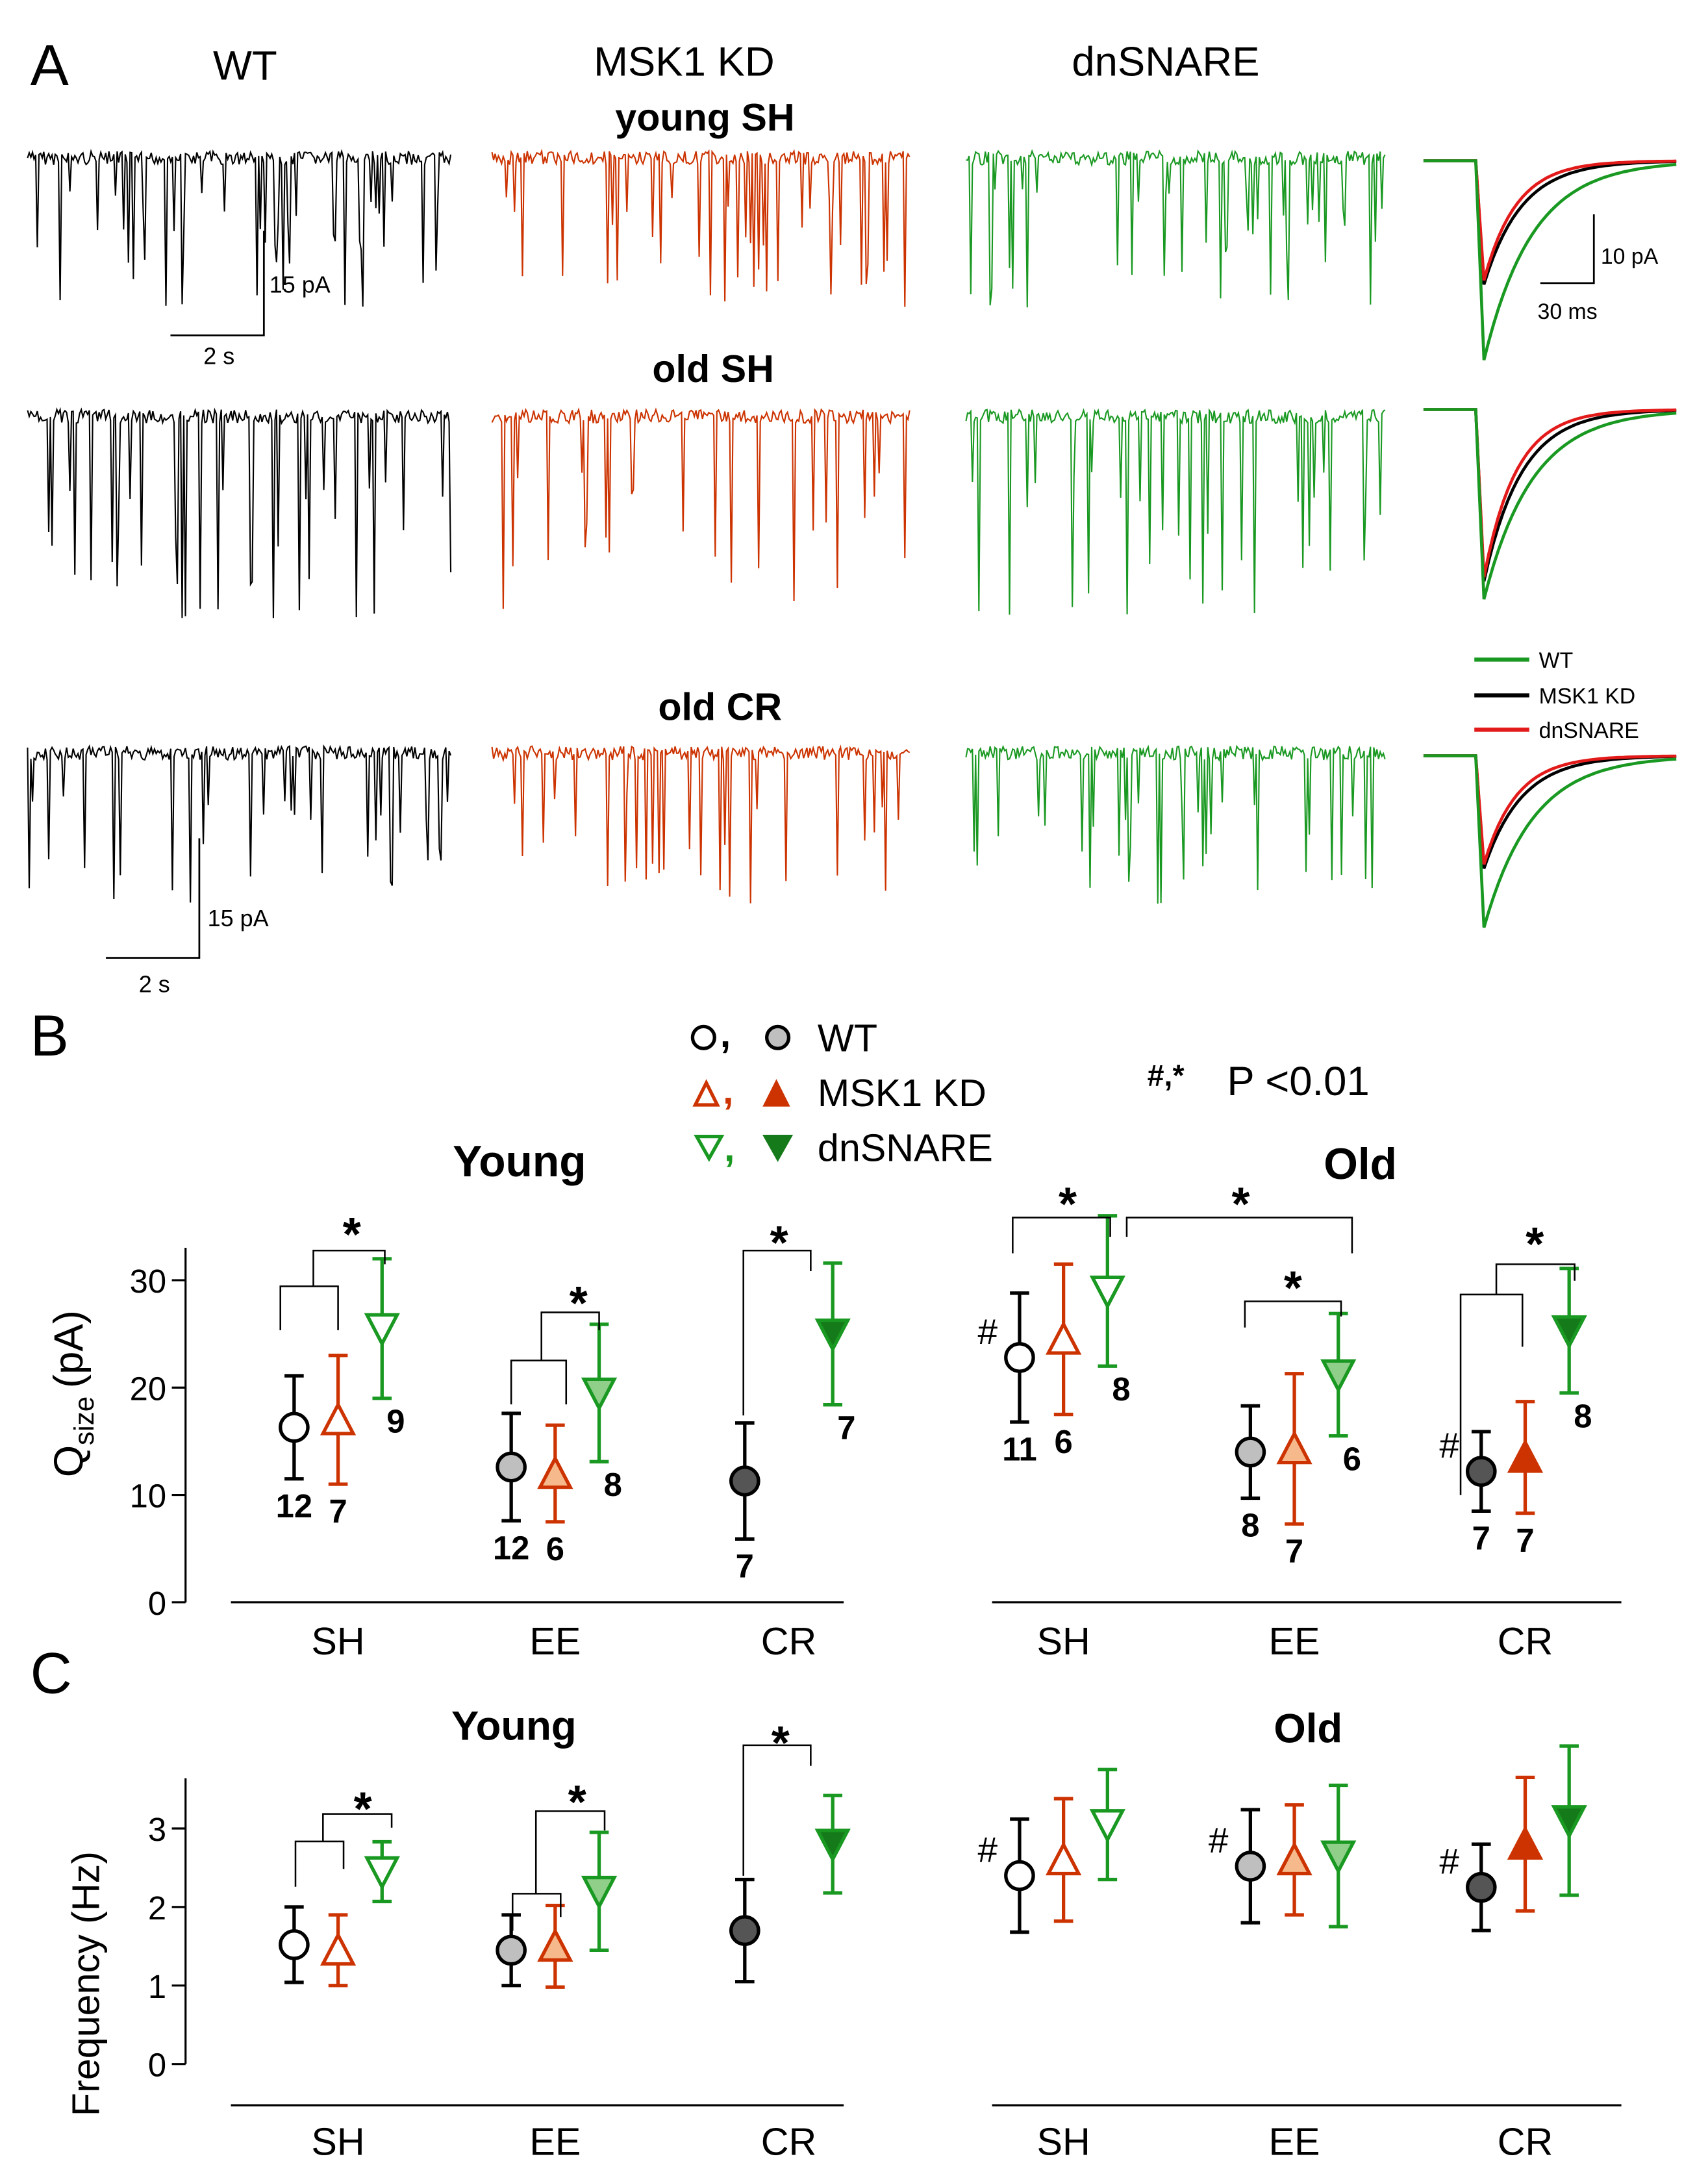 The image size is (1708, 2163). What do you see at coordinates (555, 1472) in the screenshot?
I see `young-ee-msk1-kd-point` at bounding box center [555, 1472].